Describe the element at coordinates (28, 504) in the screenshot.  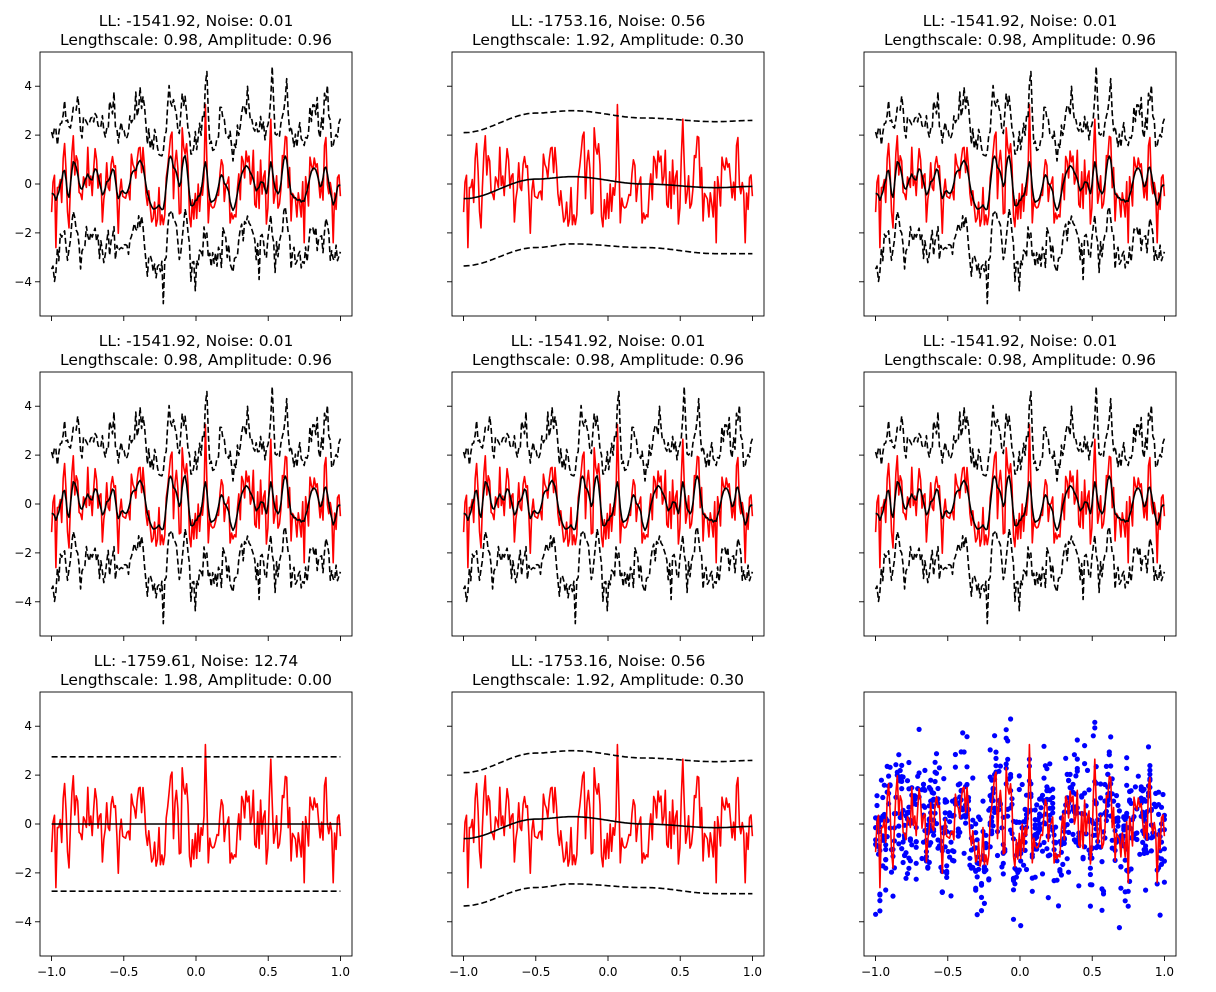
I see `y-tick-label: 0` at that location.